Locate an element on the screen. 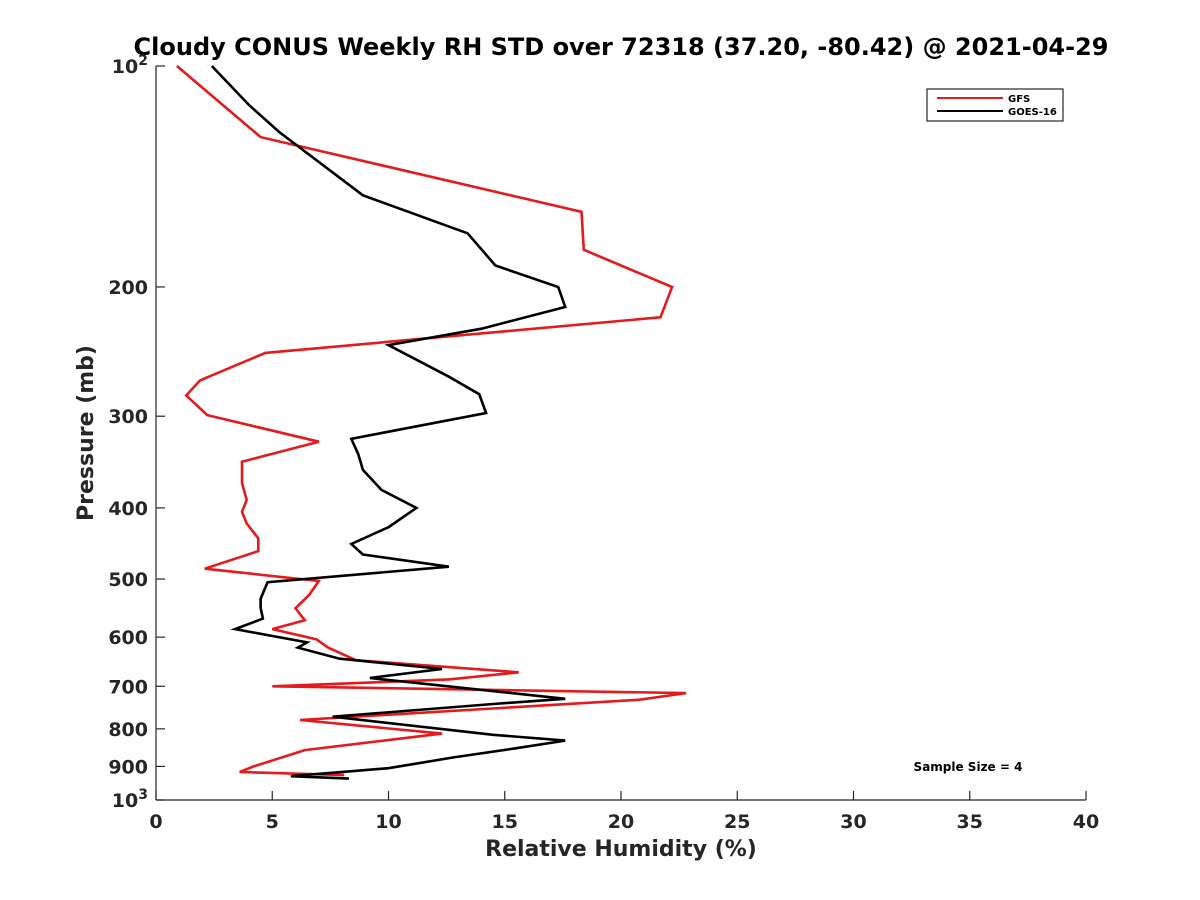 The height and width of the screenshot is (900, 1200). x-tick-label: 5 is located at coordinates (272, 822).